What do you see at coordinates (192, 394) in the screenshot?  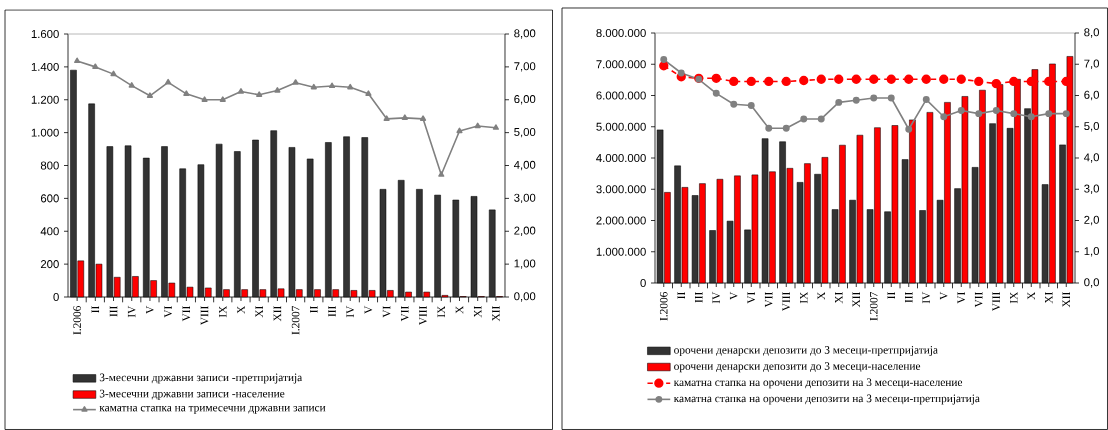 I see `legend-label: 3-месечни државни записи -население` at bounding box center [192, 394].